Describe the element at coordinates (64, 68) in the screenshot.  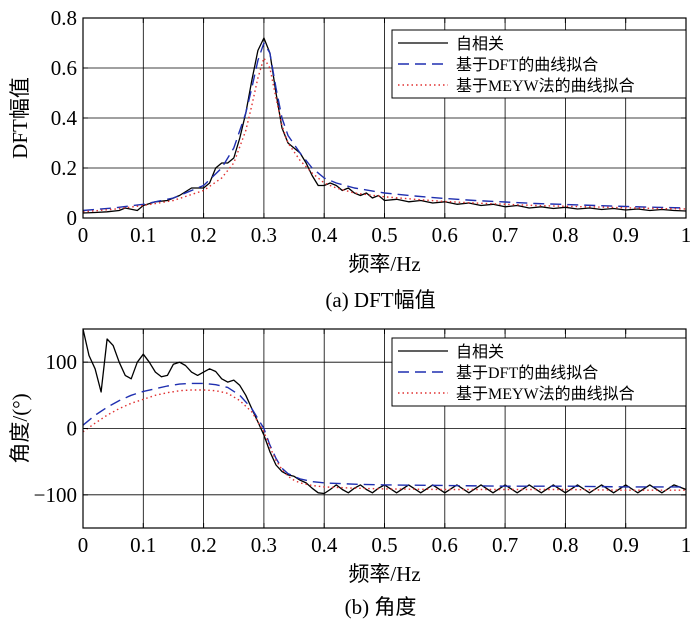
I see `y-tick-label: 0.6` at that location.